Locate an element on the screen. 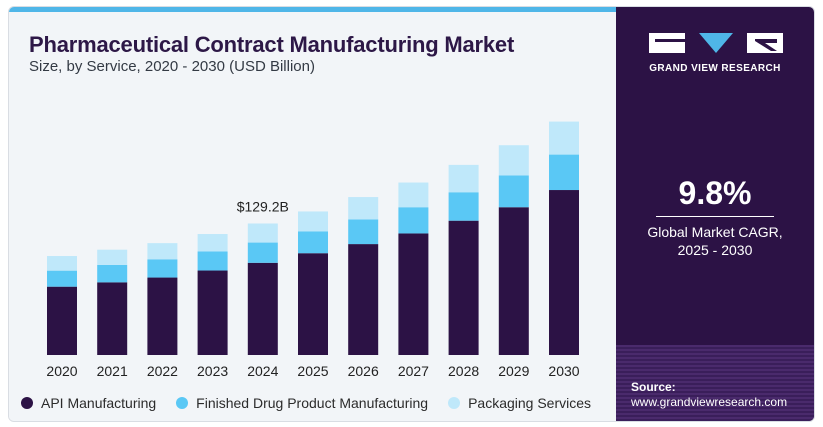 This screenshot has height=427, width=823. x-tick-label-2028: 2028 is located at coordinates (463, 371).